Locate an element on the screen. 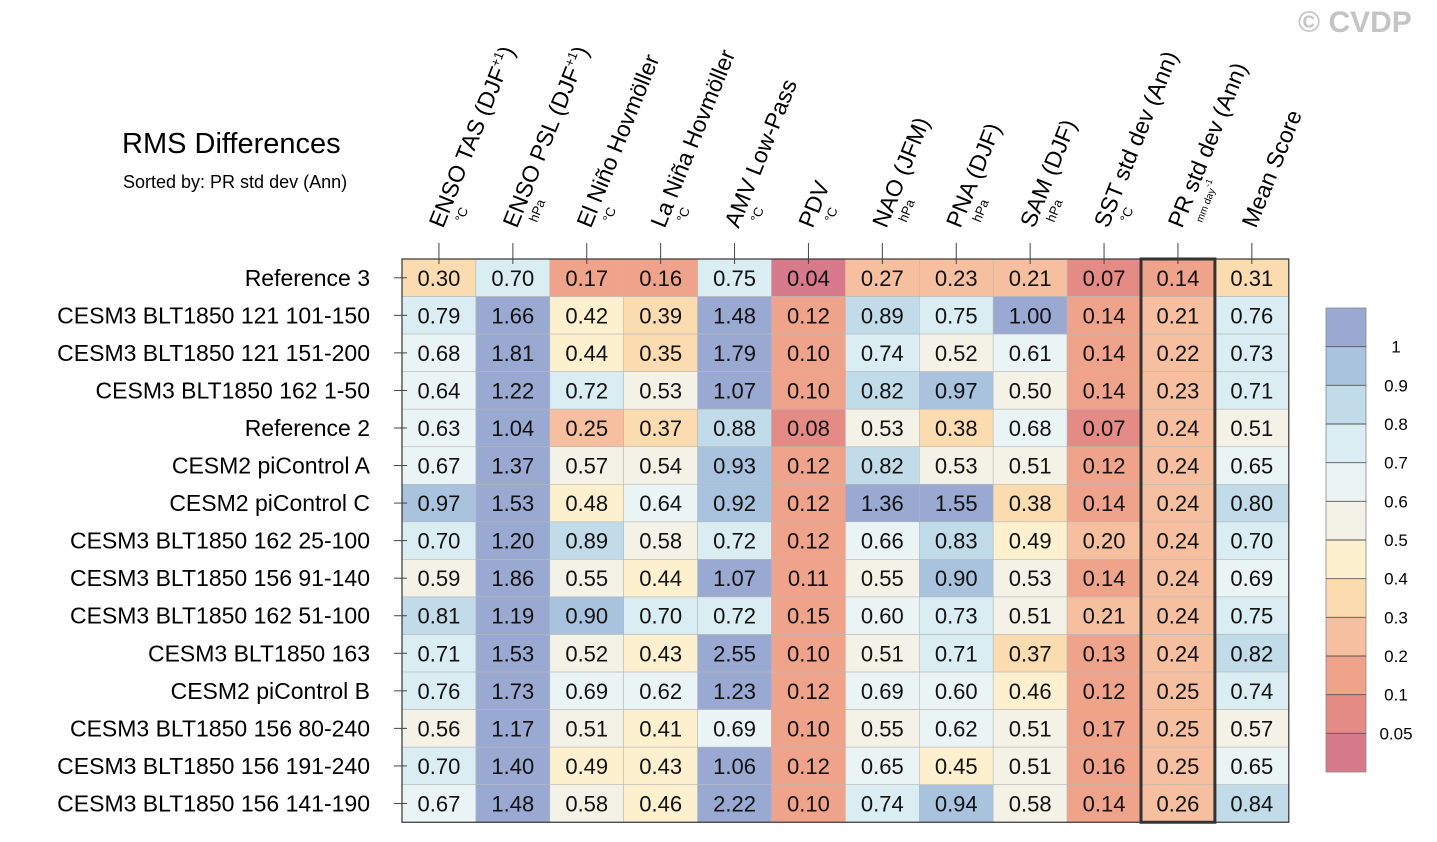 The image size is (1437, 842). chart-title: RMS Differences is located at coordinates (231, 144).